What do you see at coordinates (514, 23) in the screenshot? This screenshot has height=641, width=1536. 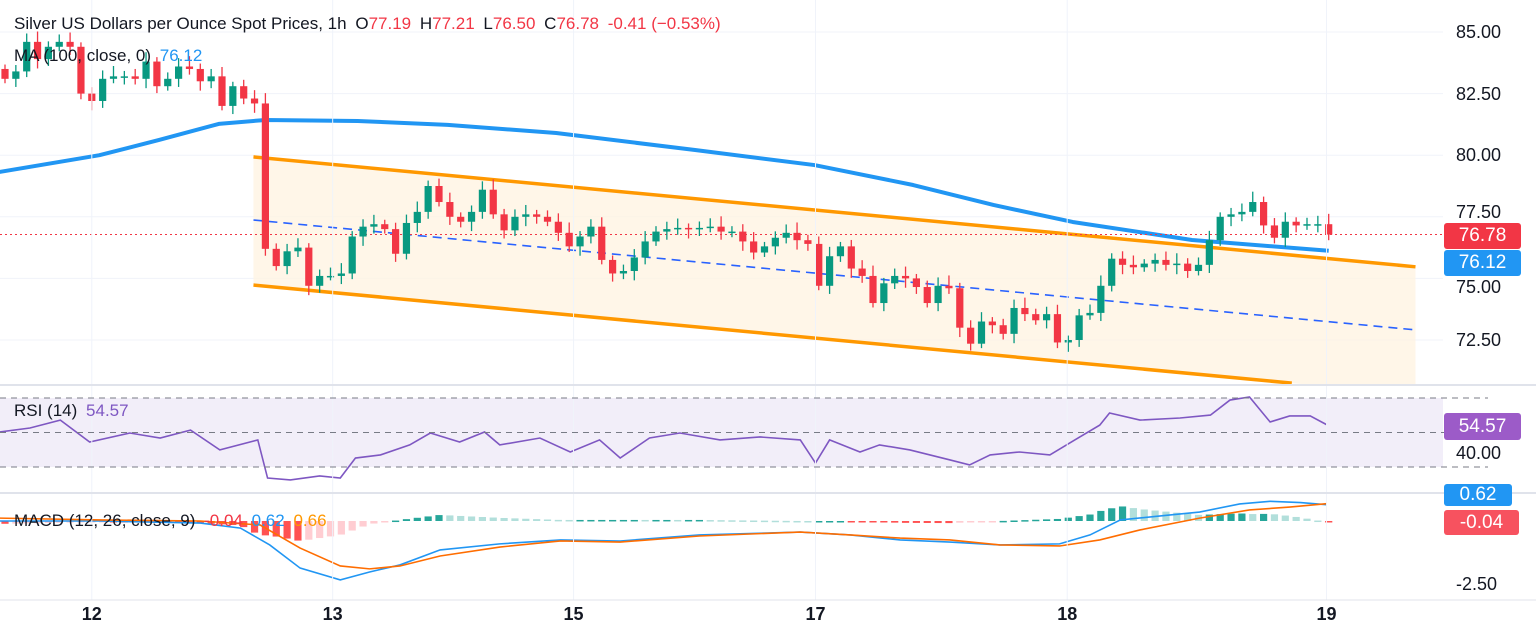 I see `ohlc-low-value: 76.50` at bounding box center [514, 23].